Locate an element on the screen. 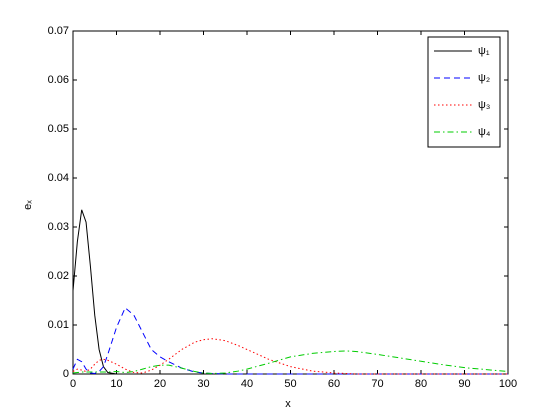 Image resolution: width=560 pixels, height=420 pixels. legend-box is located at coordinates (464, 92).